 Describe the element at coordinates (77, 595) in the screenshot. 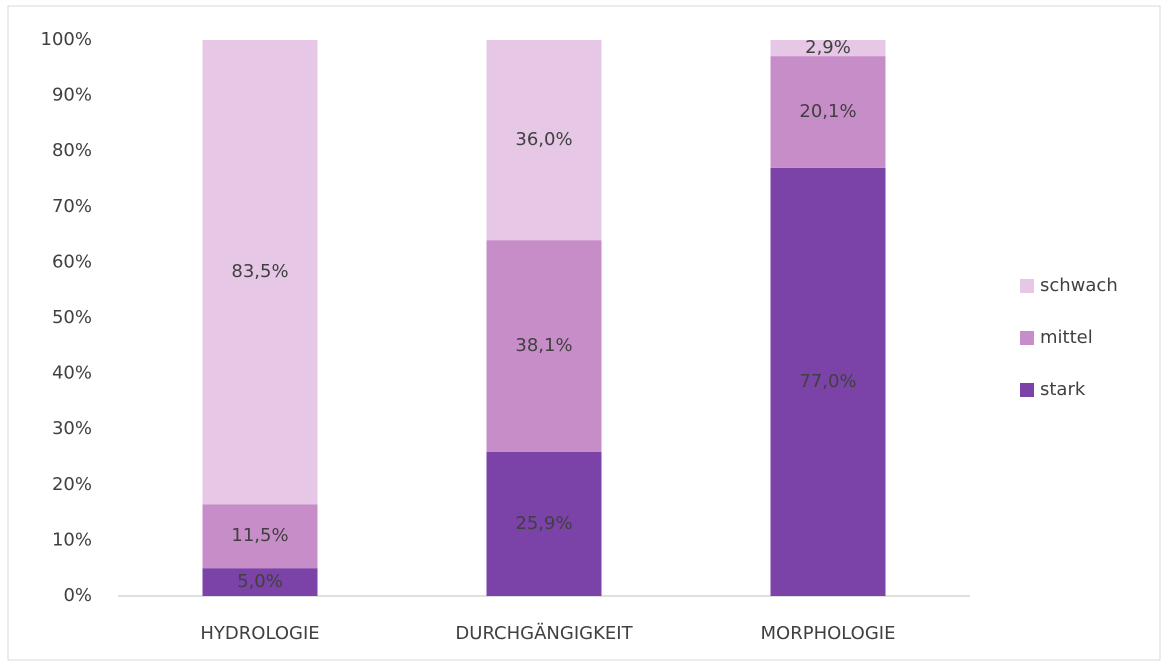

I see `y-tick-label: 0%` at that location.